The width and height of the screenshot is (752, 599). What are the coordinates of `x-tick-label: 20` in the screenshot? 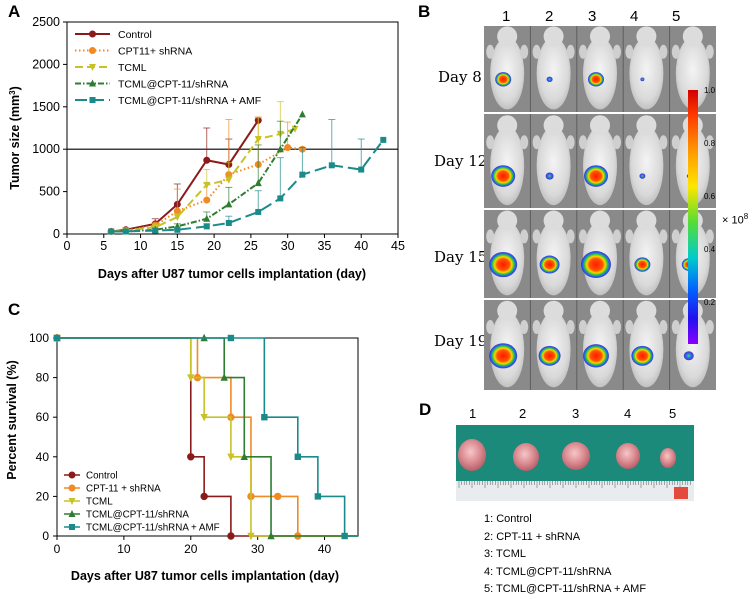 It's located at (214, 246).